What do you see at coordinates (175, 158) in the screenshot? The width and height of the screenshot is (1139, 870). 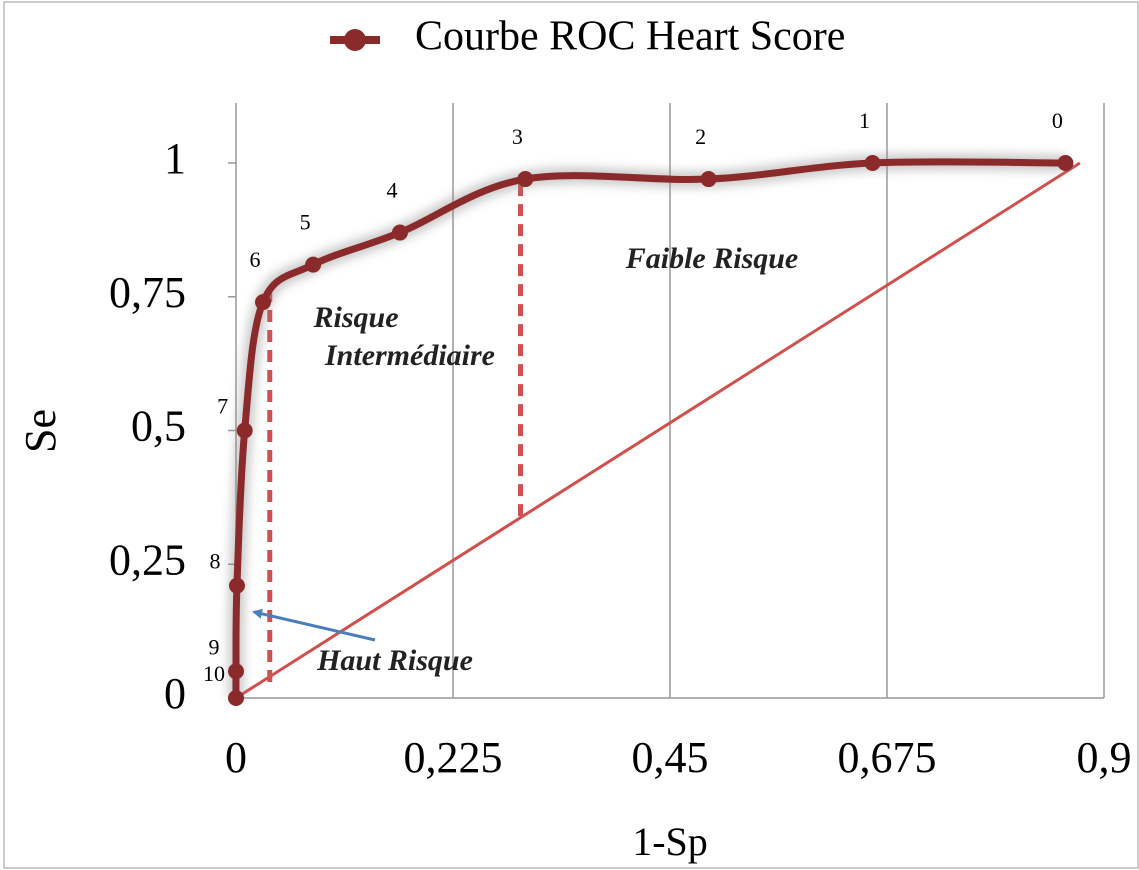 I see `y-tick-label: 1` at bounding box center [175, 158].